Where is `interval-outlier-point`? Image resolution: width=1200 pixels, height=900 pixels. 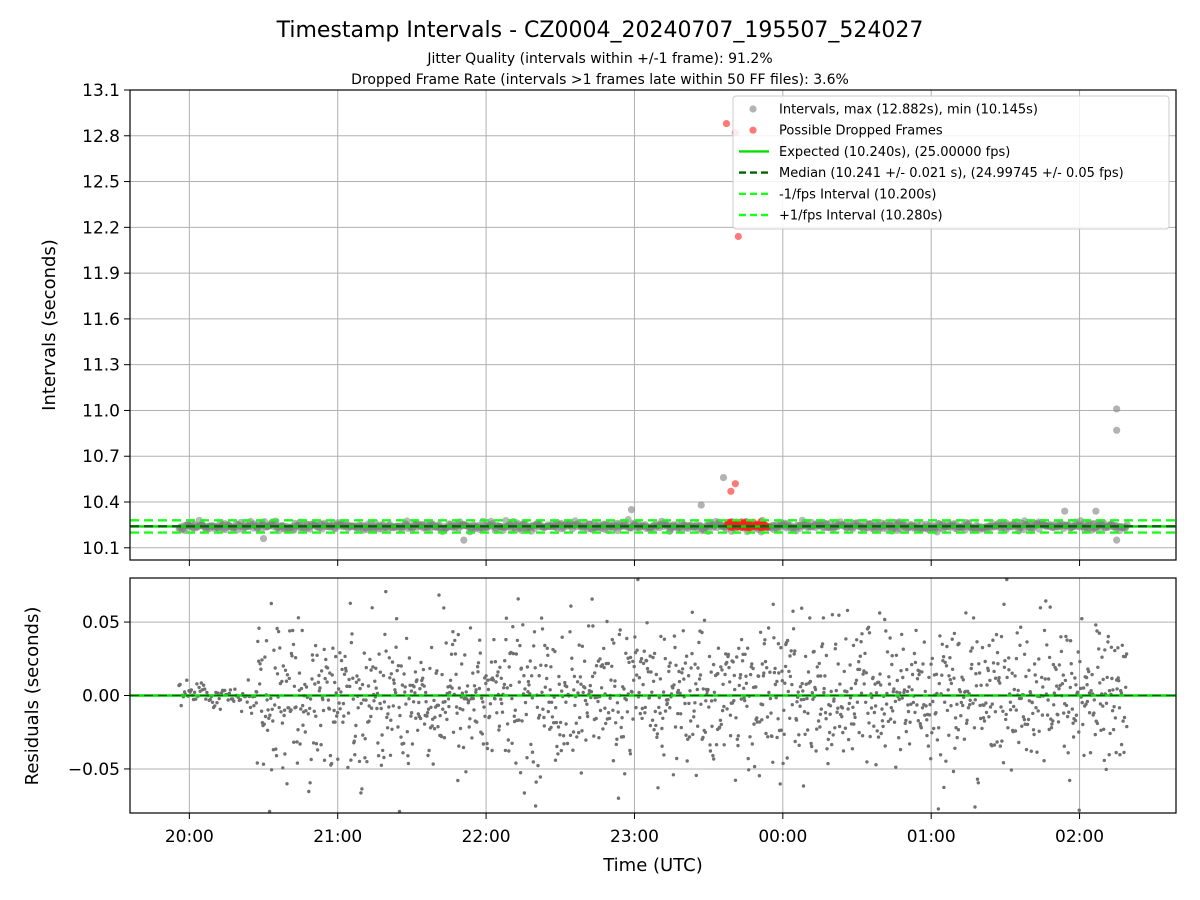
interval-outlier-point is located at coordinates (1117, 430).